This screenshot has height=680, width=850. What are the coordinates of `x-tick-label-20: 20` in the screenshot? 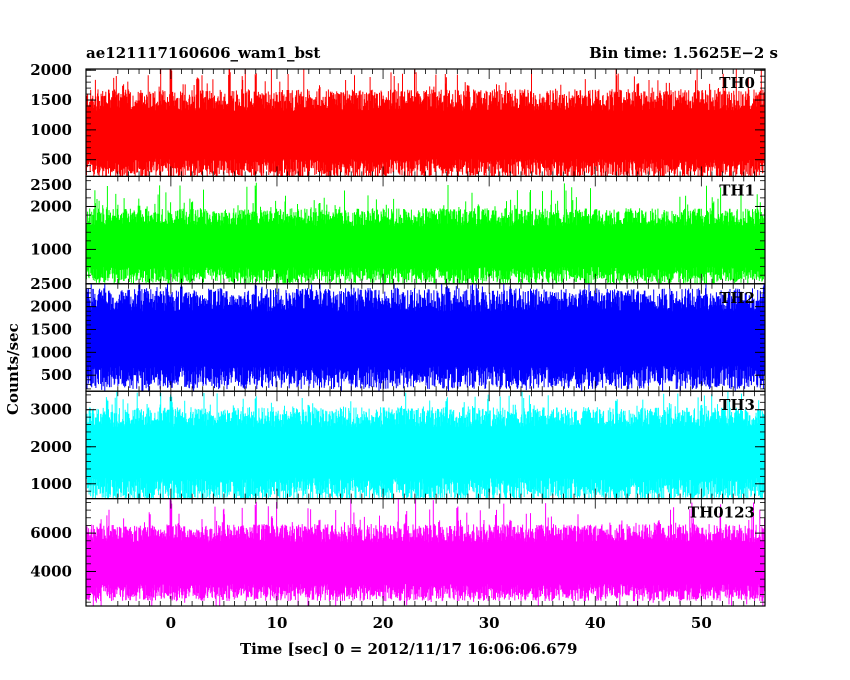 It's located at (383, 623).